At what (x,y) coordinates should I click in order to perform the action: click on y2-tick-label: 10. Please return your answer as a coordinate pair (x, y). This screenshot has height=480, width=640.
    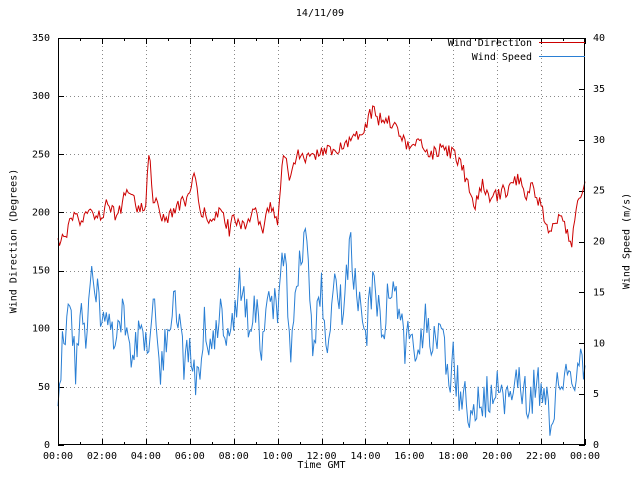
    Looking at the image, I should click on (599, 343).